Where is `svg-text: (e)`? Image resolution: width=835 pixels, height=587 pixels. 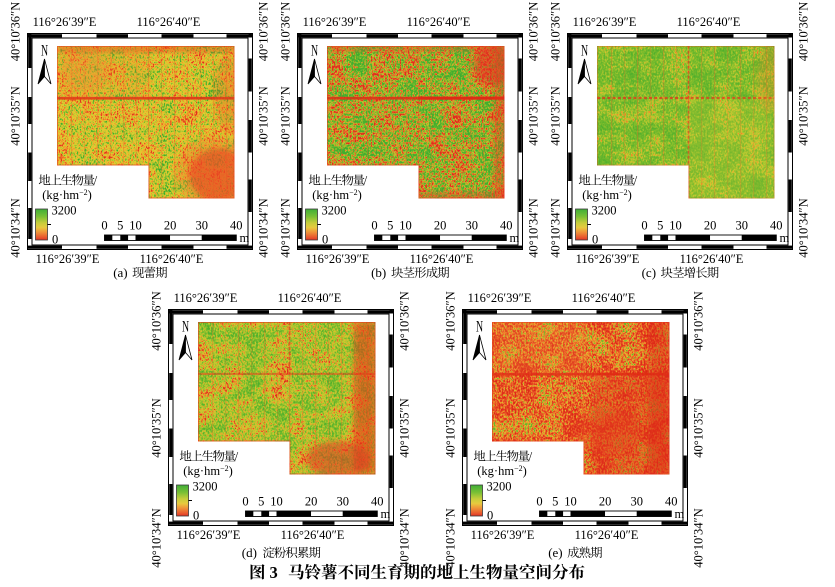 svg-text: (e) is located at coordinates (555, 552).